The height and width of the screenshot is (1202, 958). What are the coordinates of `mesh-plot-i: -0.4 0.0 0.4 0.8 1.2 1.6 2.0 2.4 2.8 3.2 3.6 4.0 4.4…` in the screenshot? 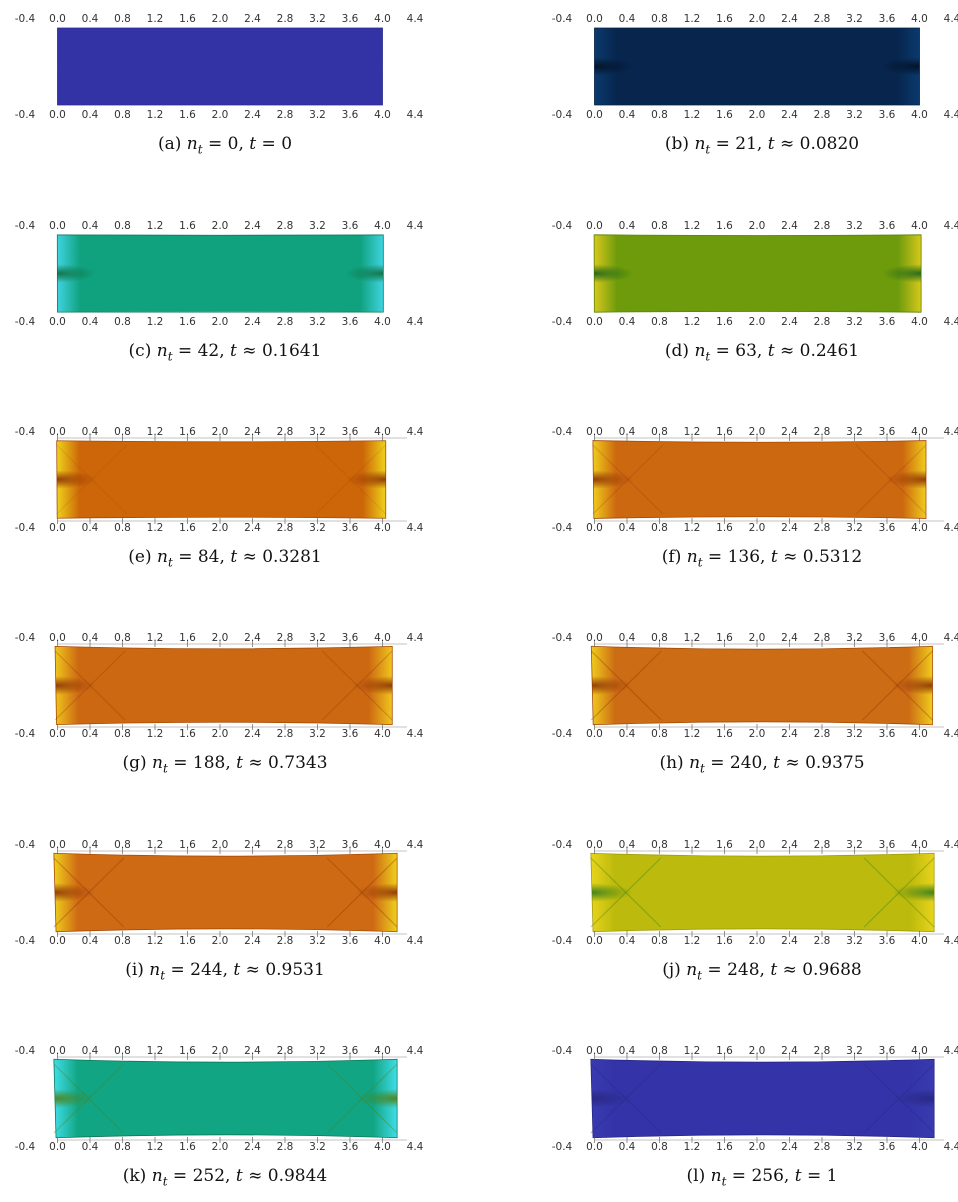 It's located at (219, 893).